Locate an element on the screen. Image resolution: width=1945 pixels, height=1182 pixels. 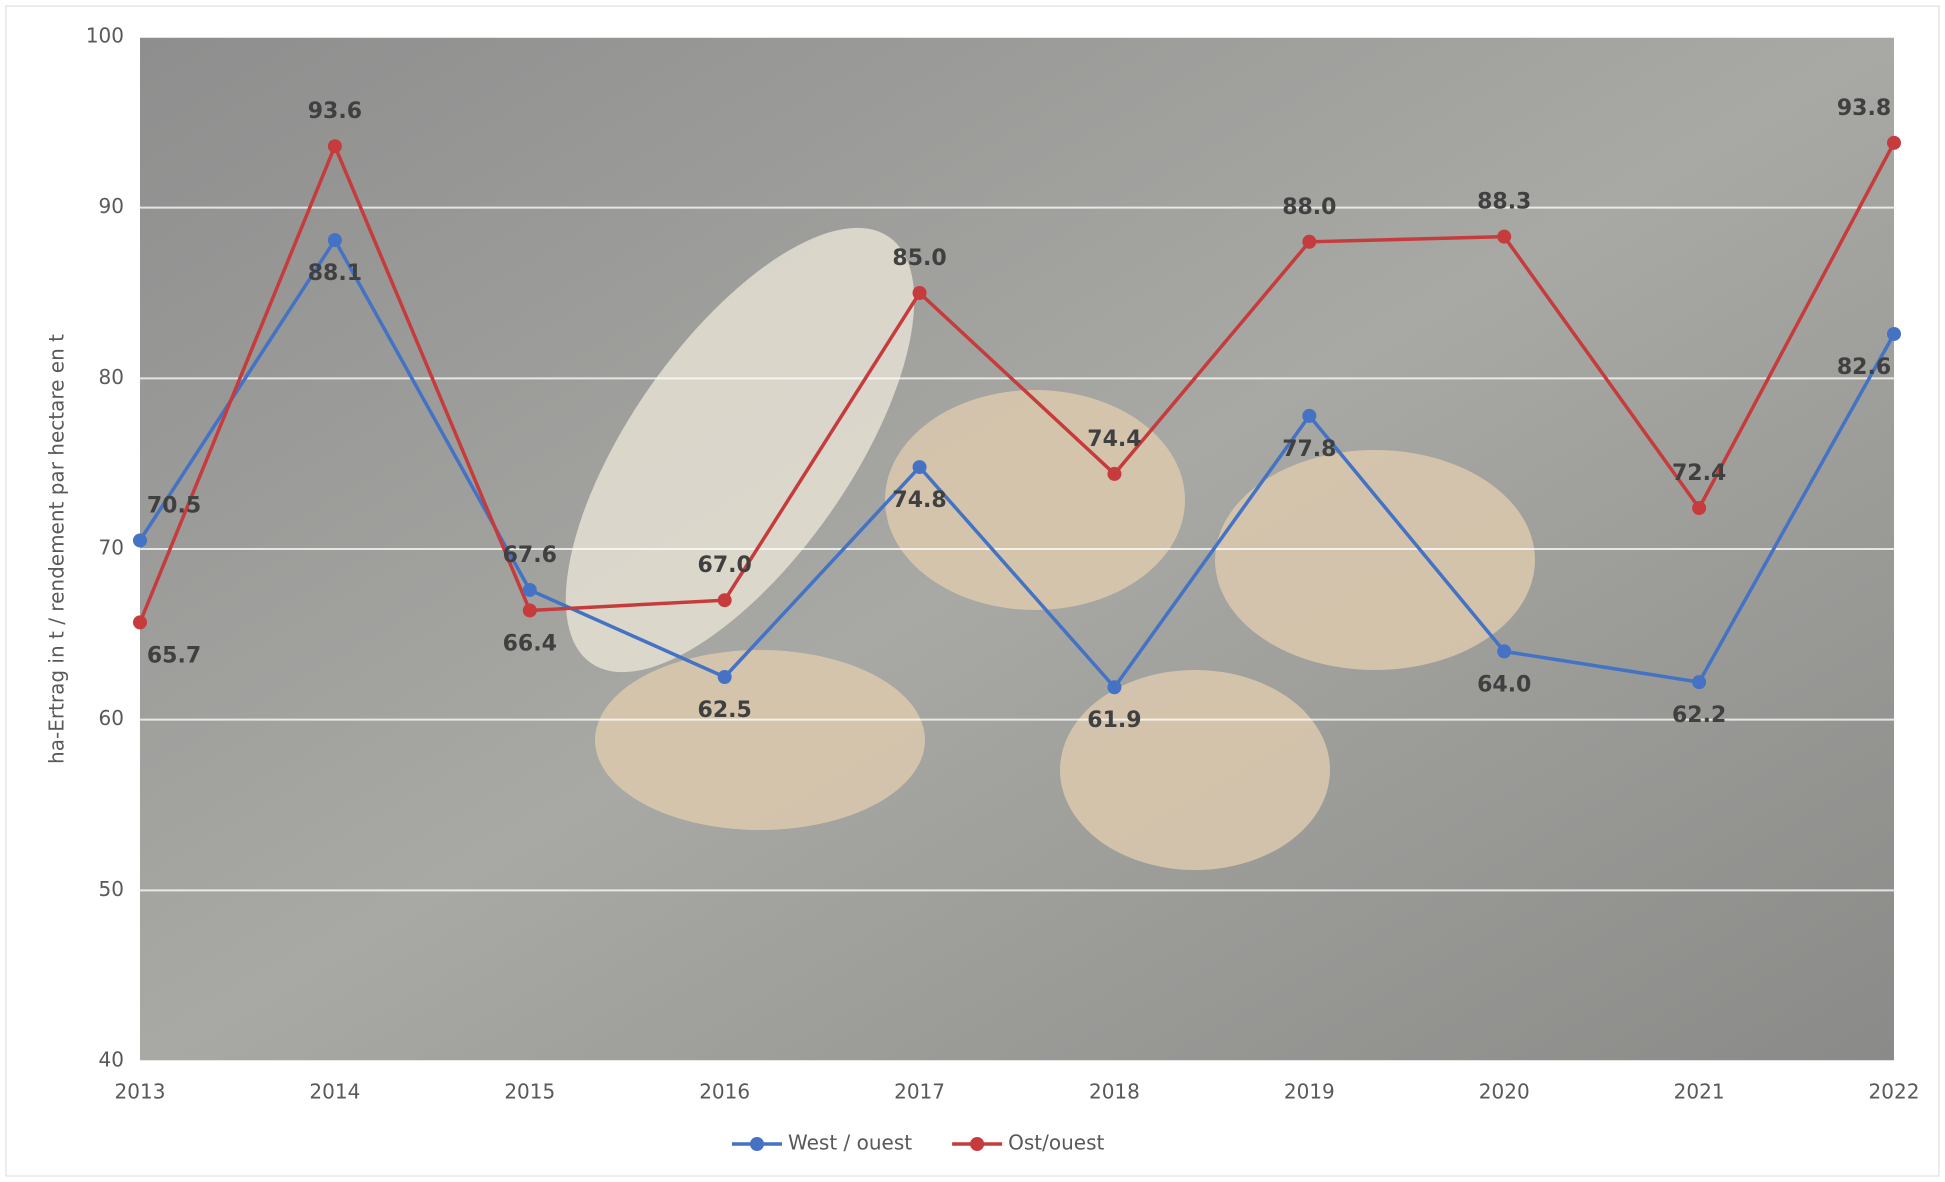
x-tick-label: 2013 is located at coordinates (140, 1092).